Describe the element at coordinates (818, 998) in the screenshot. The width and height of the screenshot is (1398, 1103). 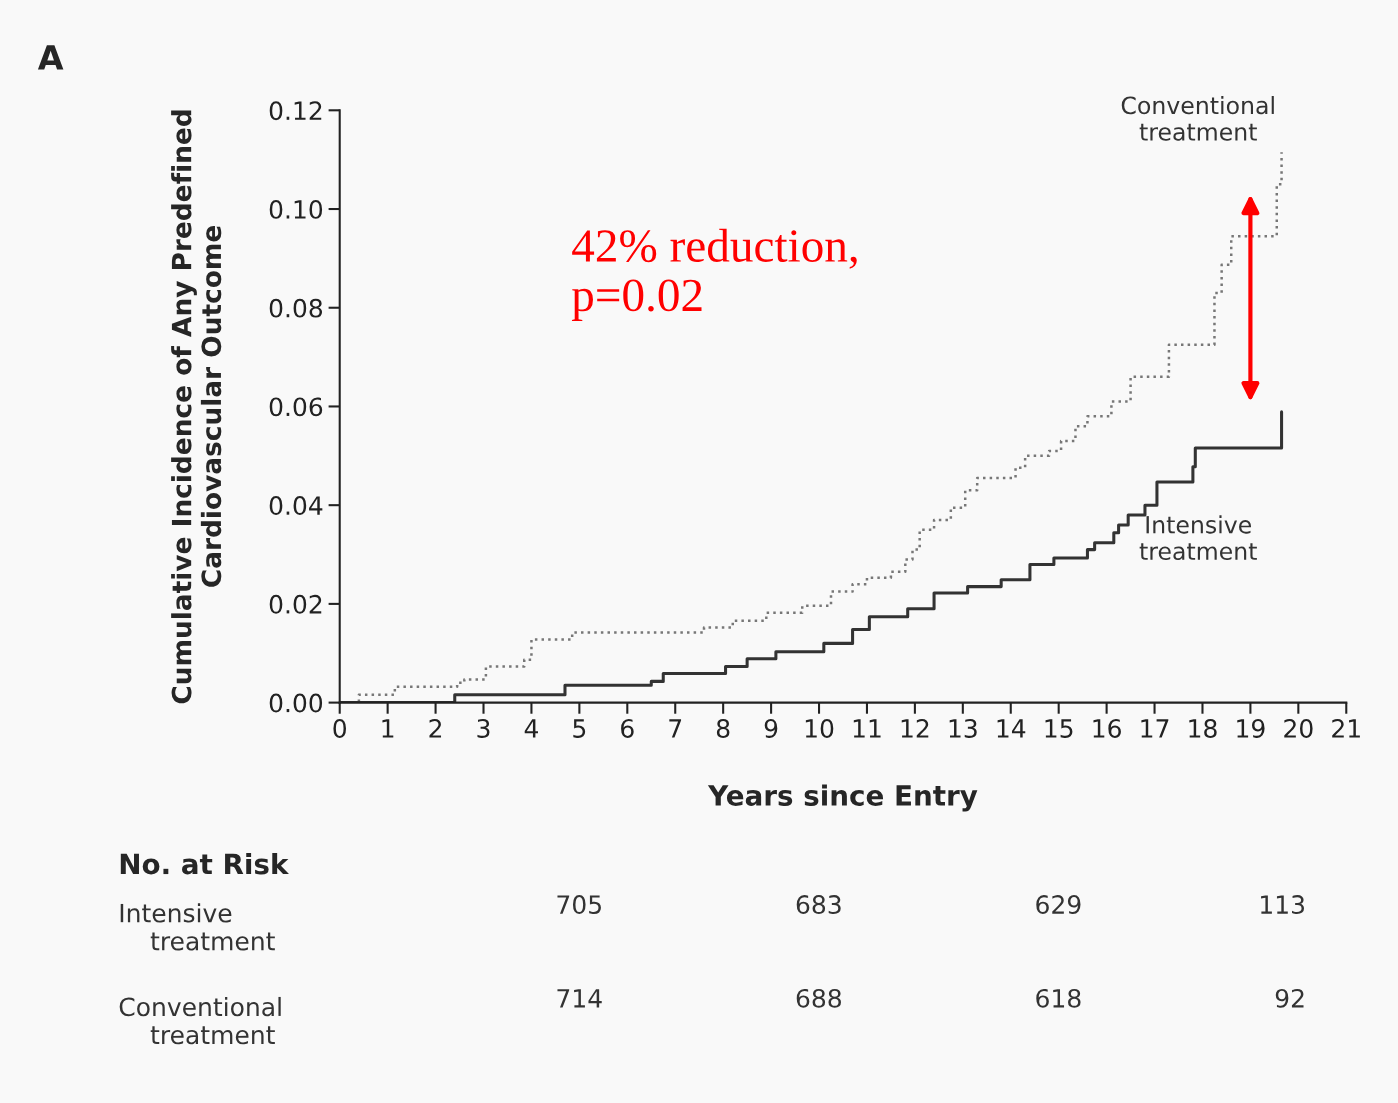
I see `text: 688` at that location.